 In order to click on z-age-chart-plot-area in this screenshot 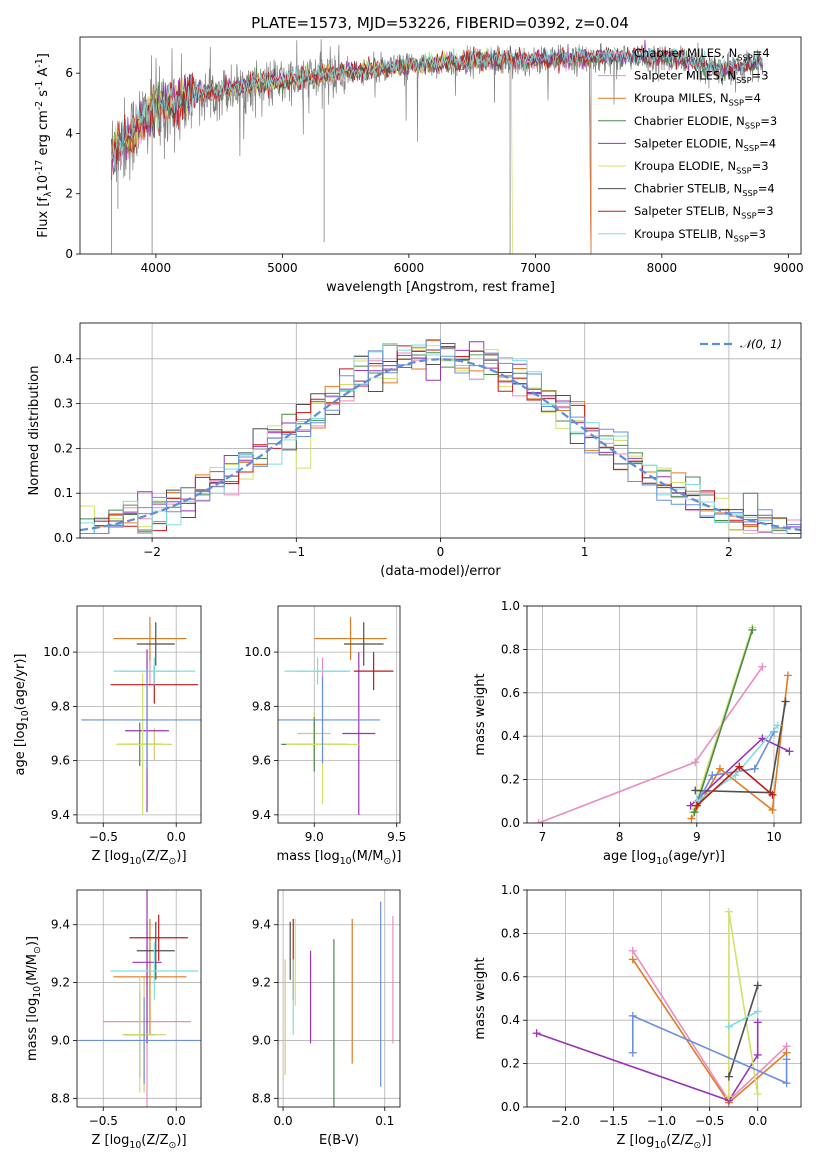, I will do `click(139, 714)`.